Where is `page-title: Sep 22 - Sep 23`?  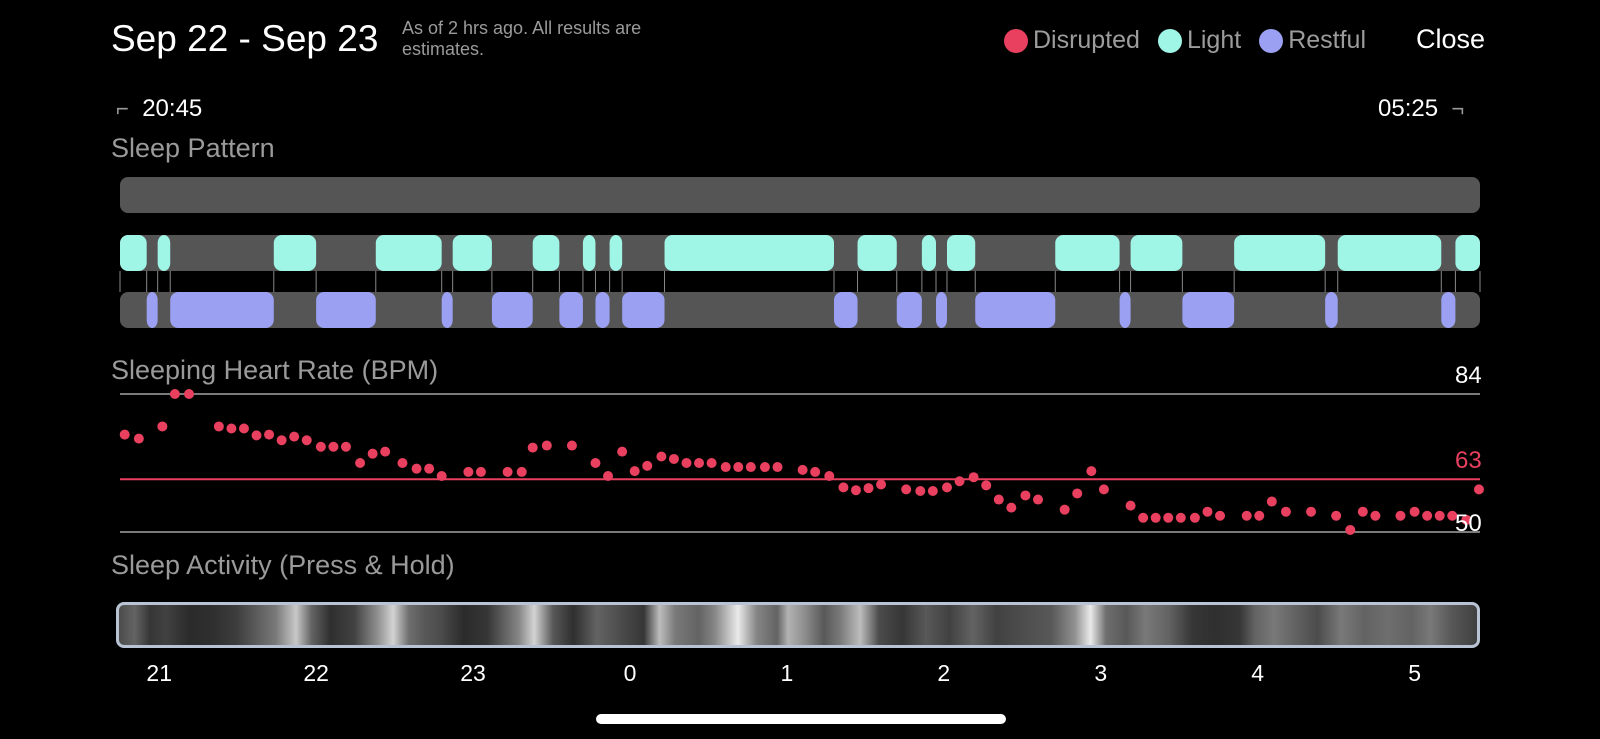 page-title: Sep 22 - Sep 23 is located at coordinates (245, 38).